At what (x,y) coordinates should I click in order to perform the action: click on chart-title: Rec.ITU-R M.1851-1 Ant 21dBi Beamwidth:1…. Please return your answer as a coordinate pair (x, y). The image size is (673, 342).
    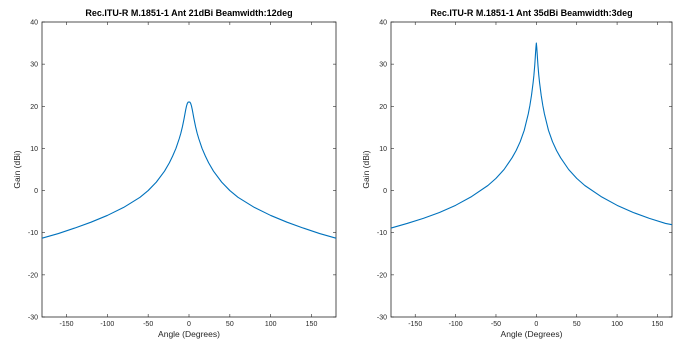
    Looking at the image, I should click on (188, 13).